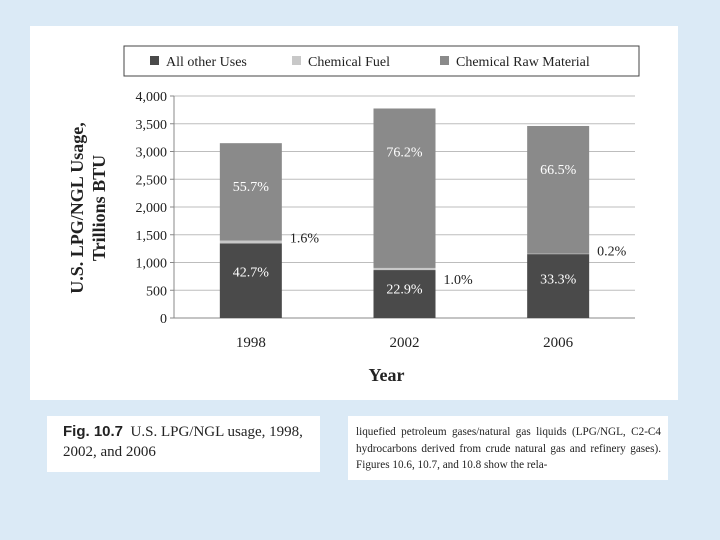 This screenshot has height=540, width=720. I want to click on data-label: 1.6%, so click(305, 239).